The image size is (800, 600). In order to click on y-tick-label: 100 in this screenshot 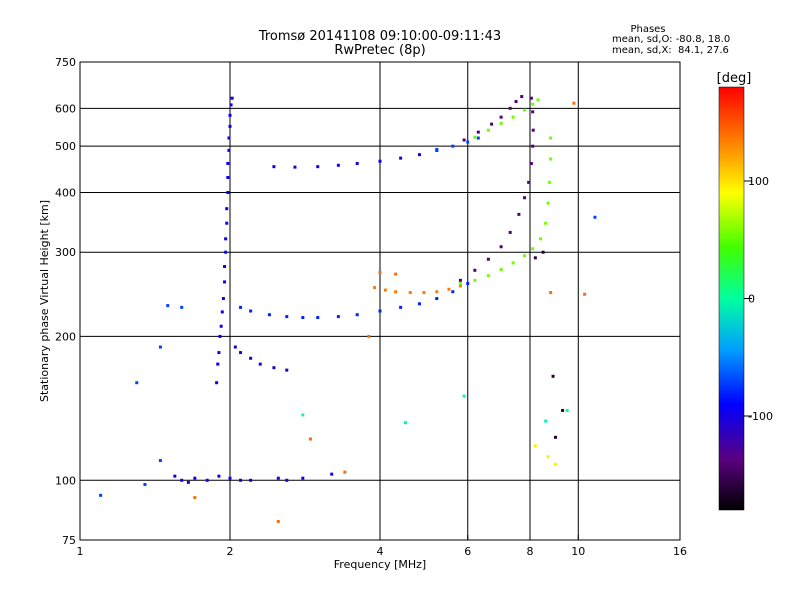, I will do `click(65, 480)`.